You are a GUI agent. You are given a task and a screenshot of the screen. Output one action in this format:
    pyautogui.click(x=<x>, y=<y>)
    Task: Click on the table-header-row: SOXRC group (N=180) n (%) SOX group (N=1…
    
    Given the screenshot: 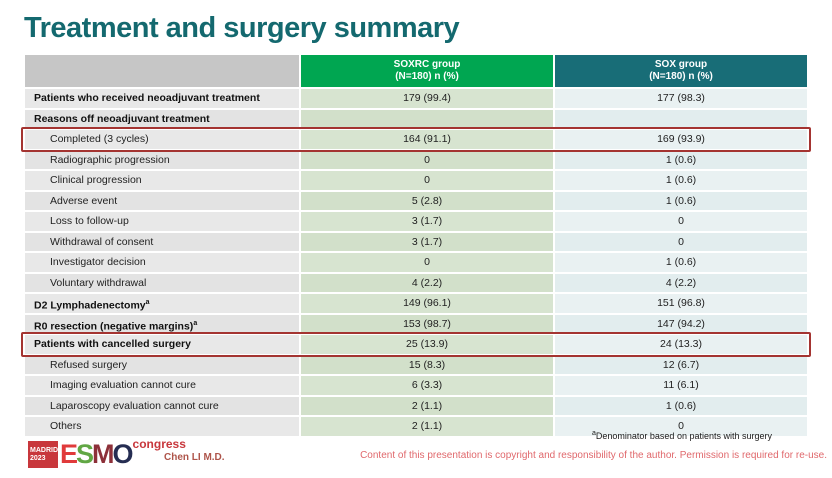 What is the action you would take?
    pyautogui.click(x=416, y=71)
    